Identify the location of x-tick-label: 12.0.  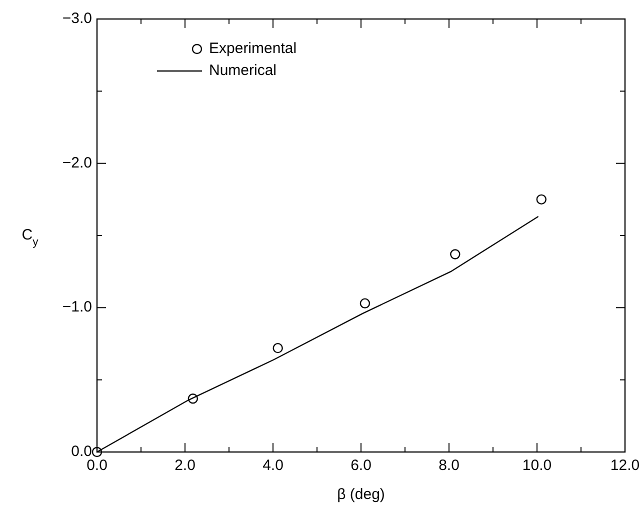
(625, 465).